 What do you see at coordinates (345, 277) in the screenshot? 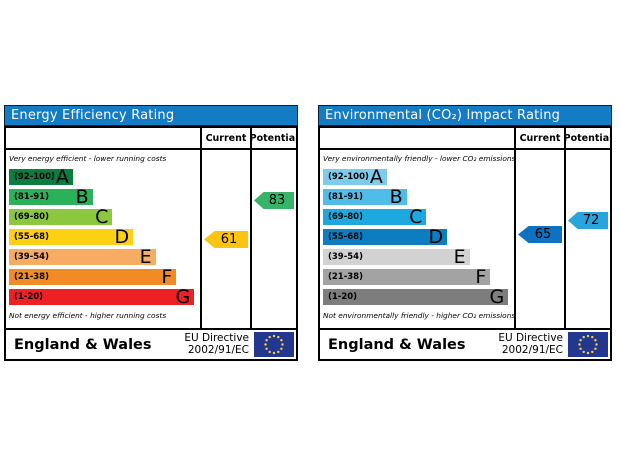
I see `band-range-label: (21-38)` at bounding box center [345, 277].